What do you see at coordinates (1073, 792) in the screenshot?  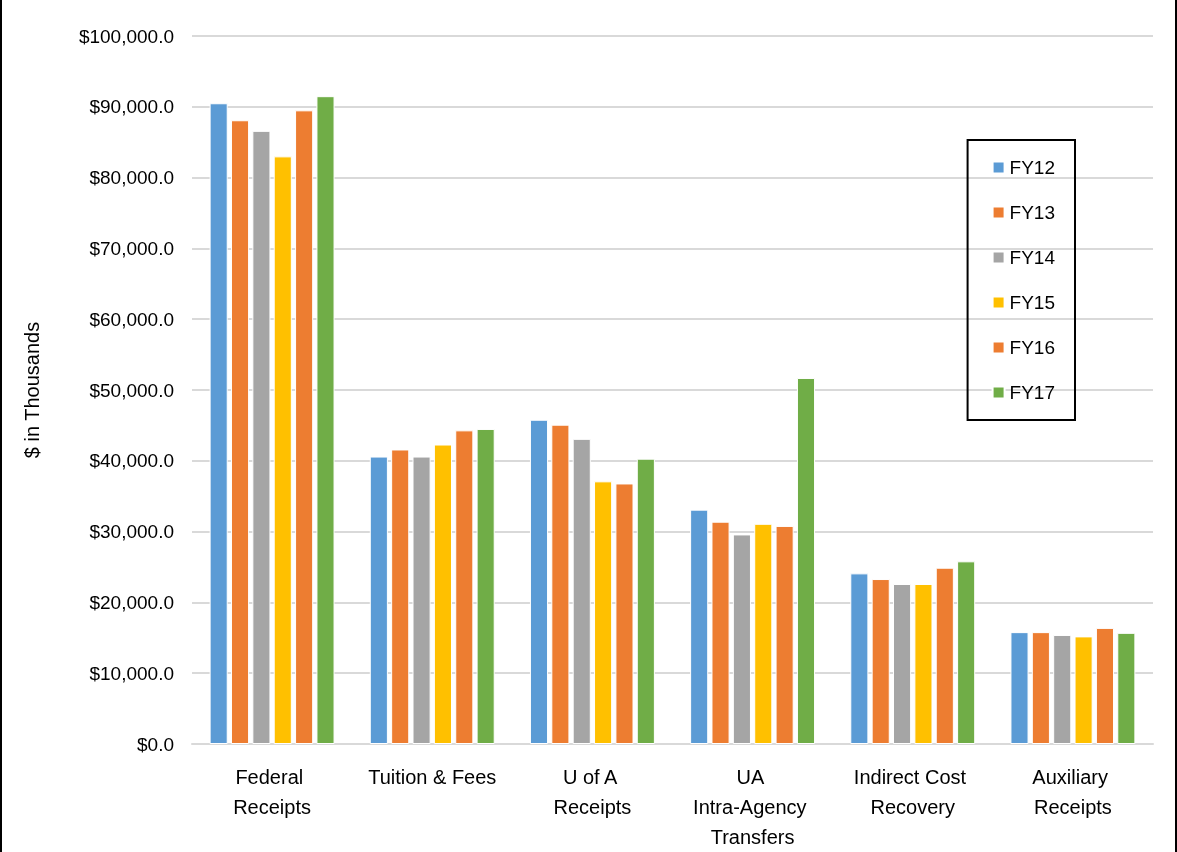 I see `x-tick-label: Auxiliary Receipts` at bounding box center [1073, 792].